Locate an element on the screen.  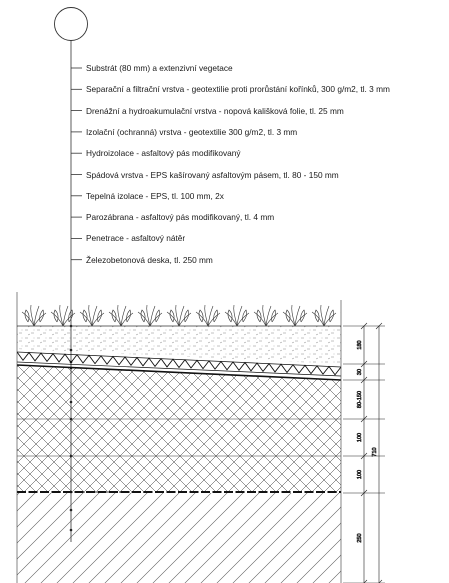
dimension-label: 80-150 is located at coordinates (360, 399).